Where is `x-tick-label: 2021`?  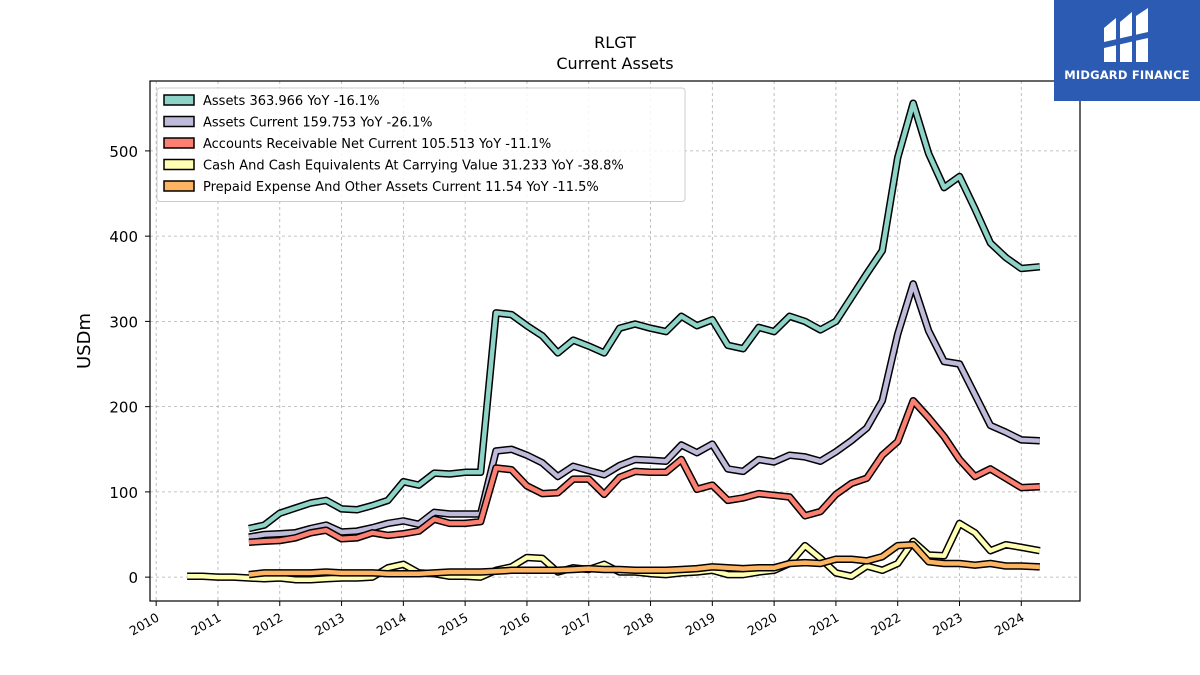
x-tick-label: 2021 is located at coordinates (823, 624).